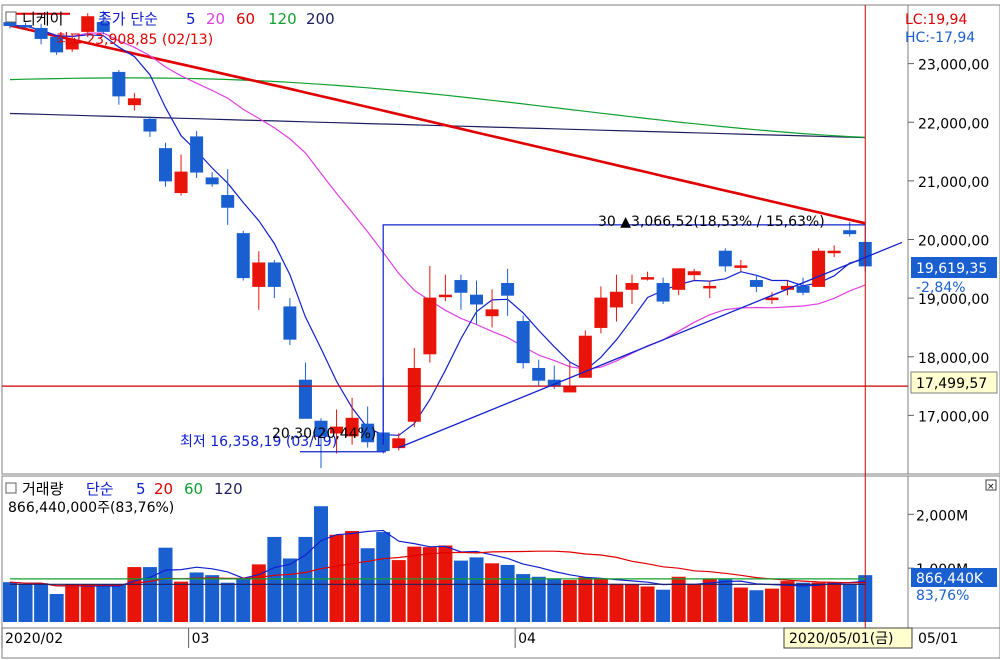 This screenshot has height=660, width=1000. Describe the element at coordinates (991, 485) in the screenshot. I see `volume-close-icon` at that location.